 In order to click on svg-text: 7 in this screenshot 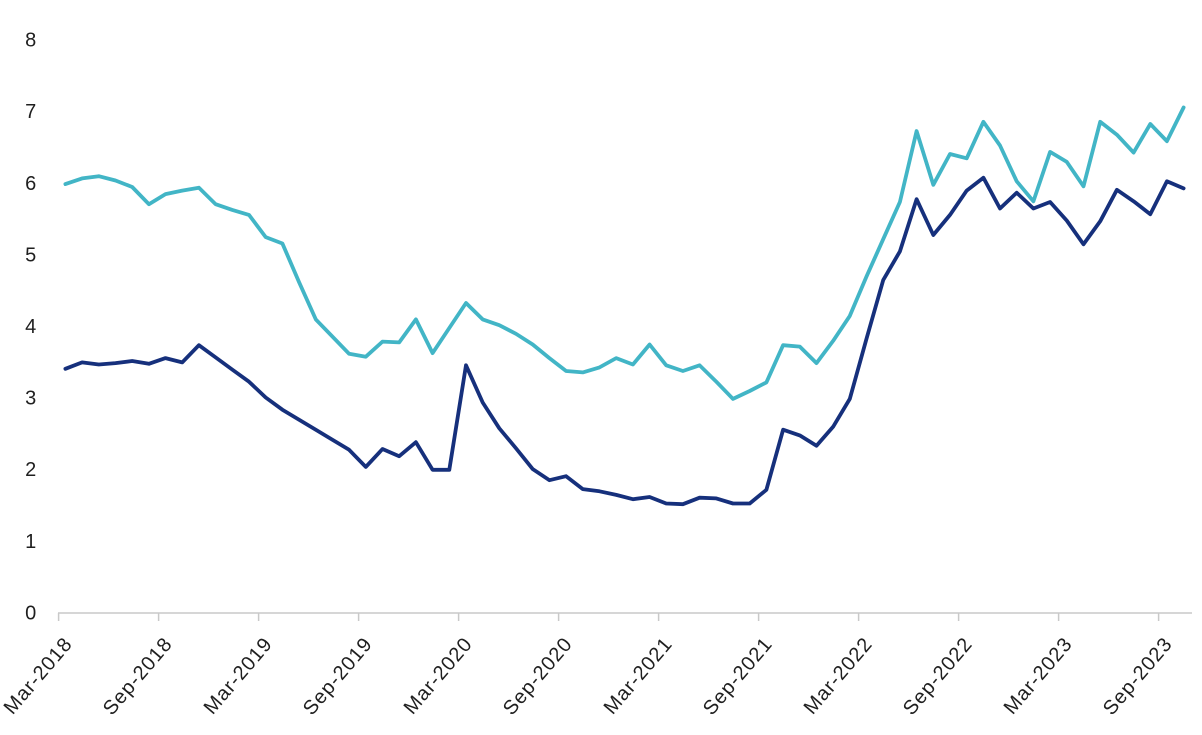, I will do `click(30, 112)`.